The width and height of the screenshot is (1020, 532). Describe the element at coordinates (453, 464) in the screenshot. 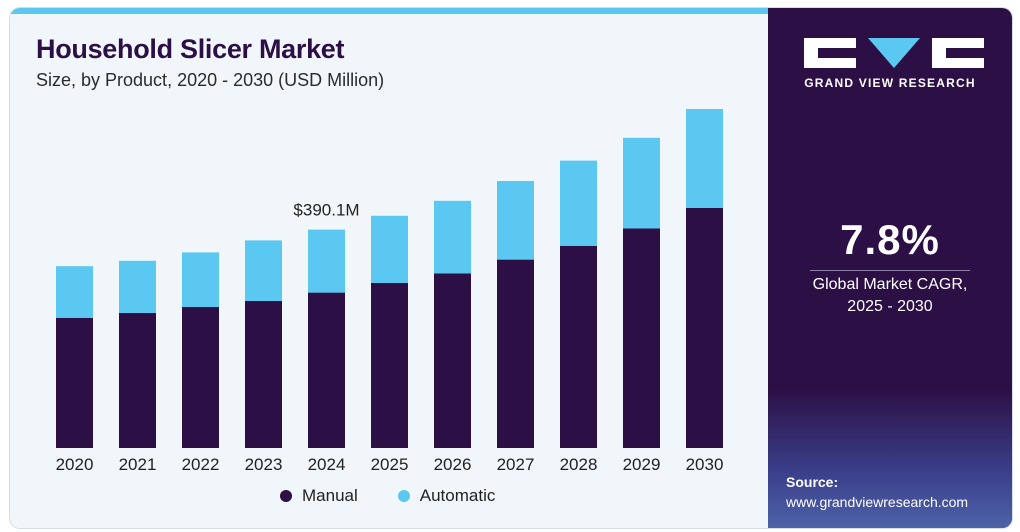

I see `x-tick-label-2026: 2026` at that location.